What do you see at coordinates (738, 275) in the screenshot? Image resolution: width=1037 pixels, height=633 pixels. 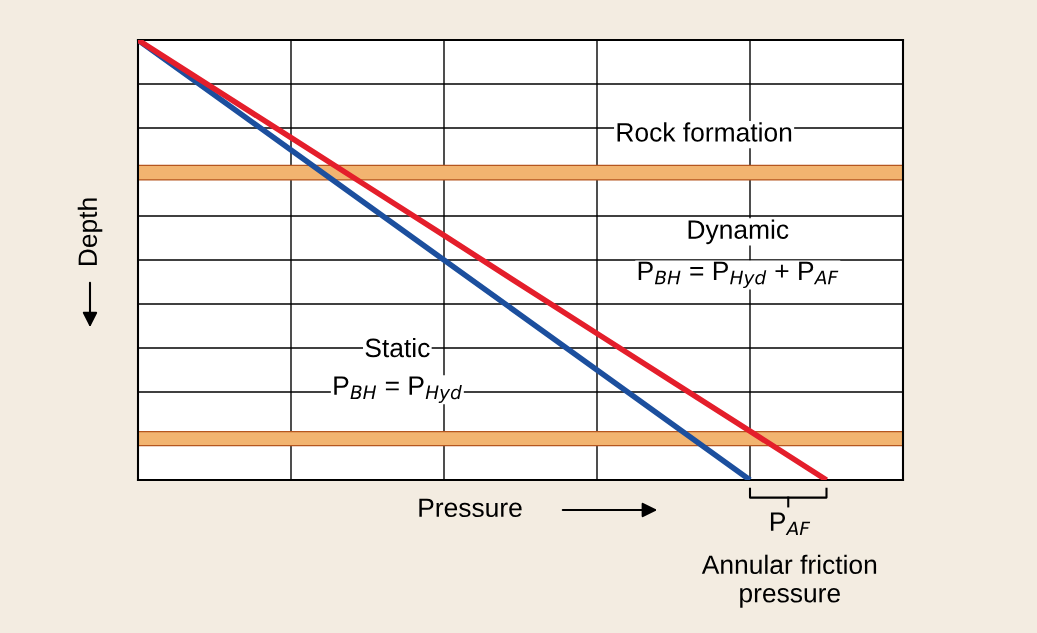 I see `annotation: P$_{BH}$ = P$_{Hyd}$ + P$_{AF}$` at bounding box center [738, 275].